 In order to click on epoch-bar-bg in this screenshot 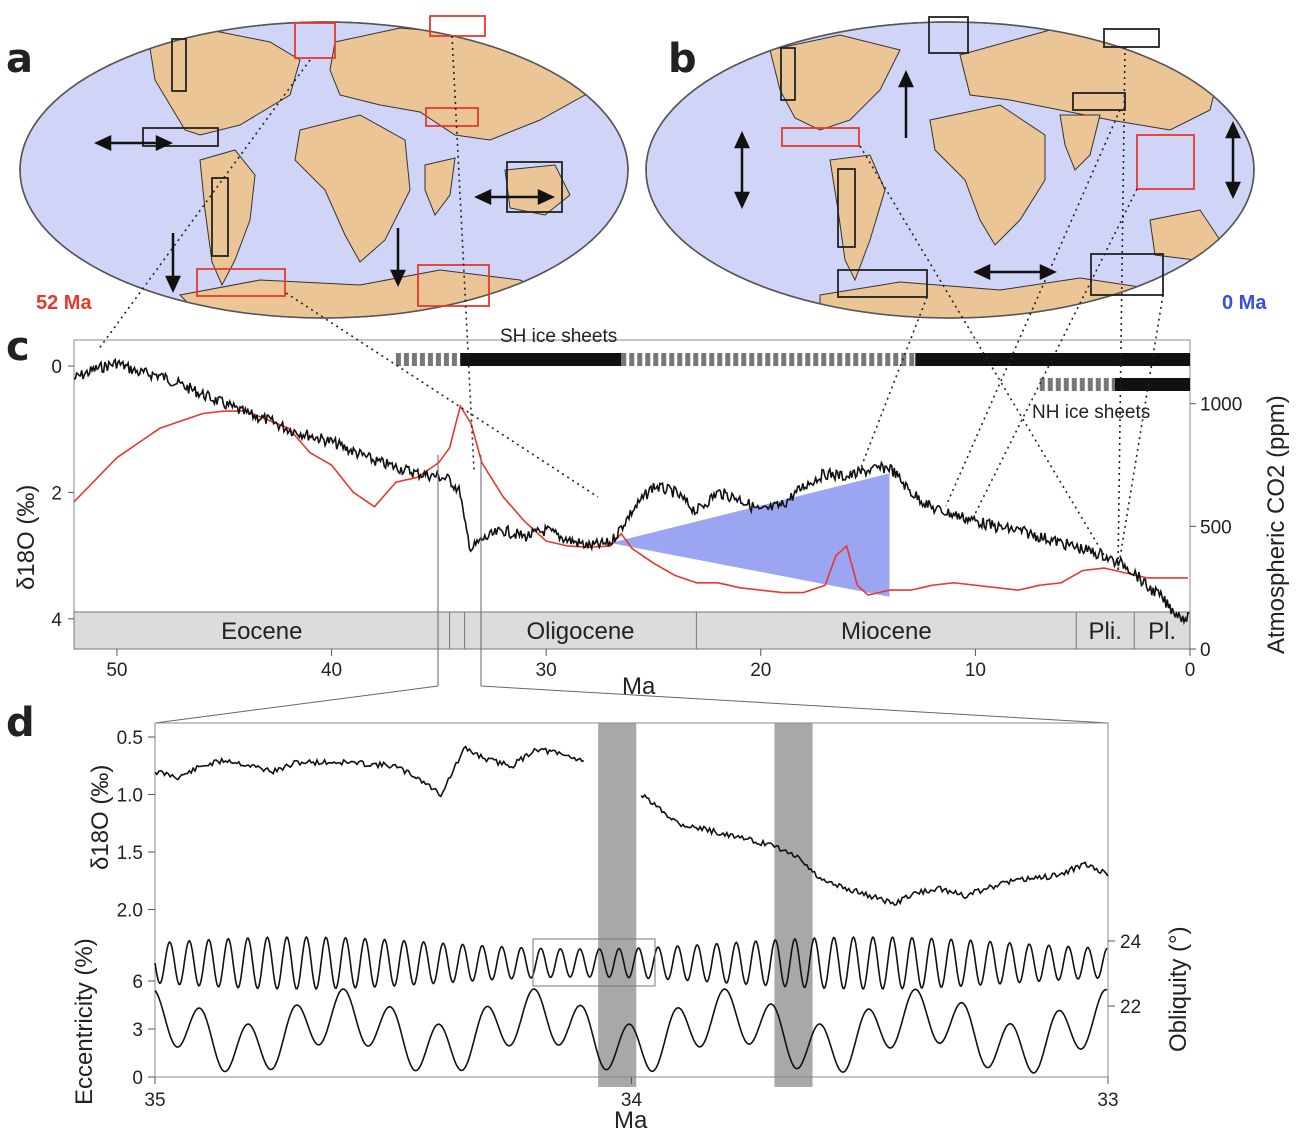, I will do `click(632, 630)`.